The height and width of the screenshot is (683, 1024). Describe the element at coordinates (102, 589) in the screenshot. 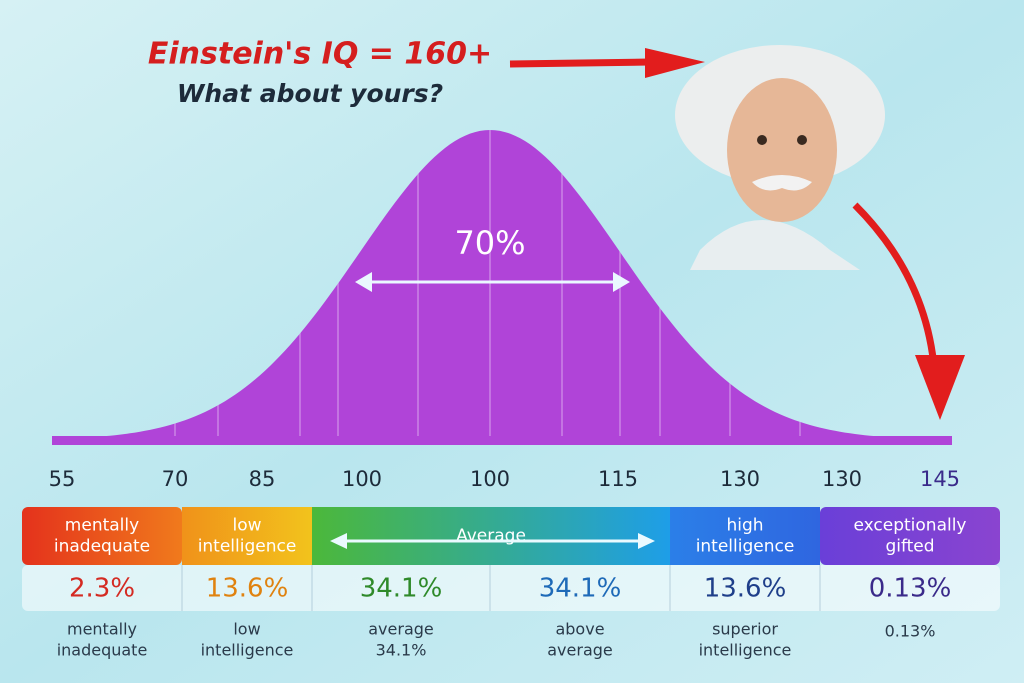

I see `percent: 2.3%` at that location.